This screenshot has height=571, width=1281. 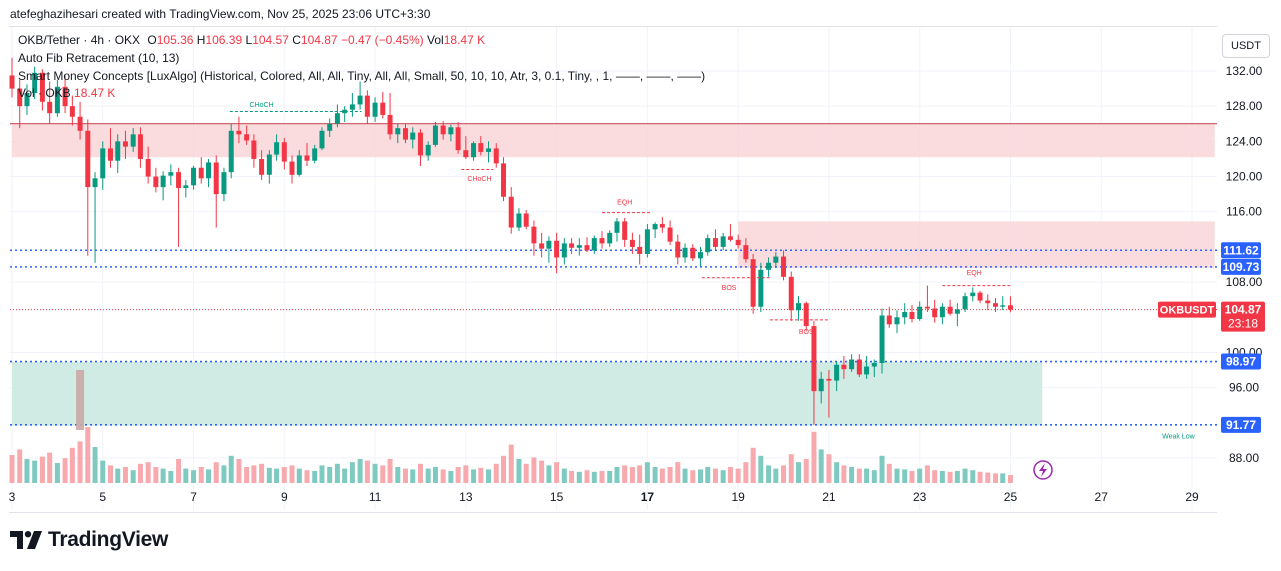 What do you see at coordinates (66, 93) in the screenshot?
I see `volume-legend: Vol · OKB 18.47 K` at bounding box center [66, 93].